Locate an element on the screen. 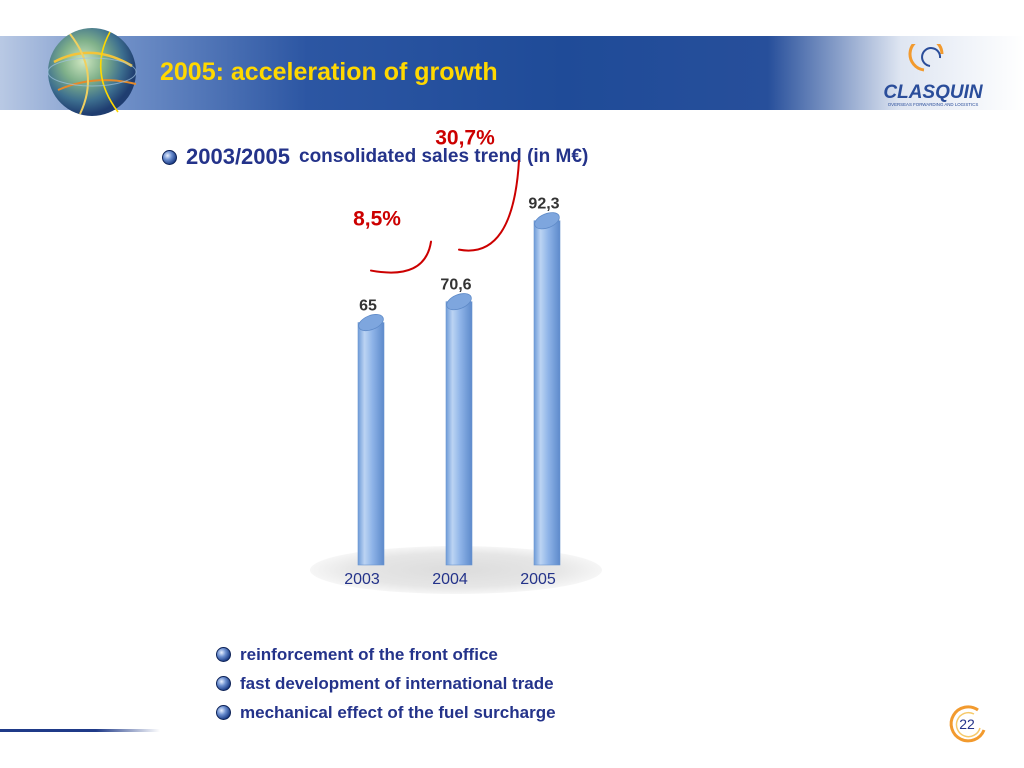  header-band is located at coordinates (512, 73).